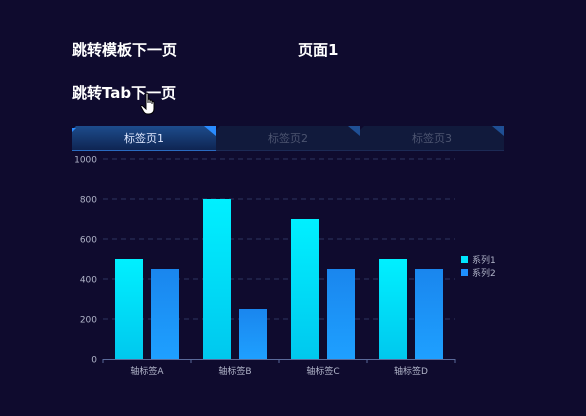 The height and width of the screenshot is (416, 586). I want to click on tab-page-2: 标签页2, so click(288, 138).